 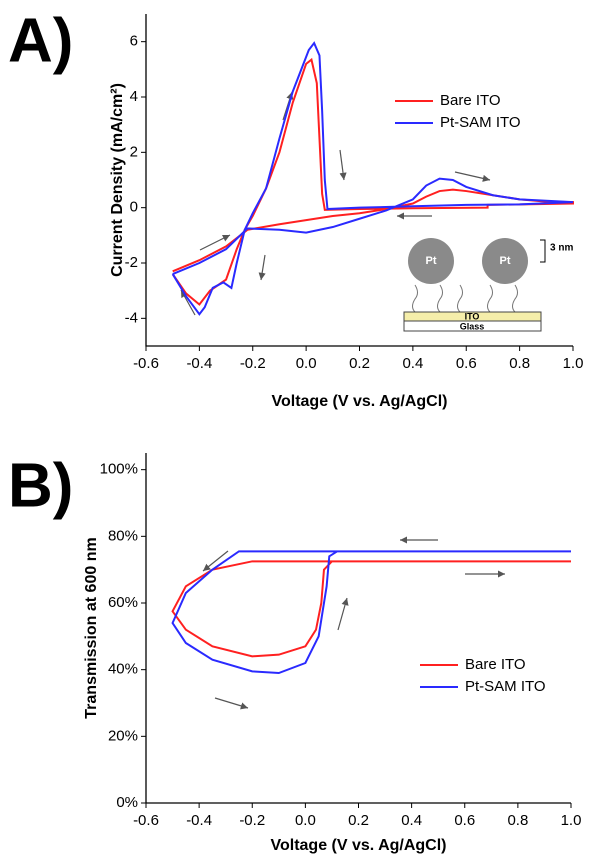 I want to click on y-tick-label: 4, so click(x=134, y=96).